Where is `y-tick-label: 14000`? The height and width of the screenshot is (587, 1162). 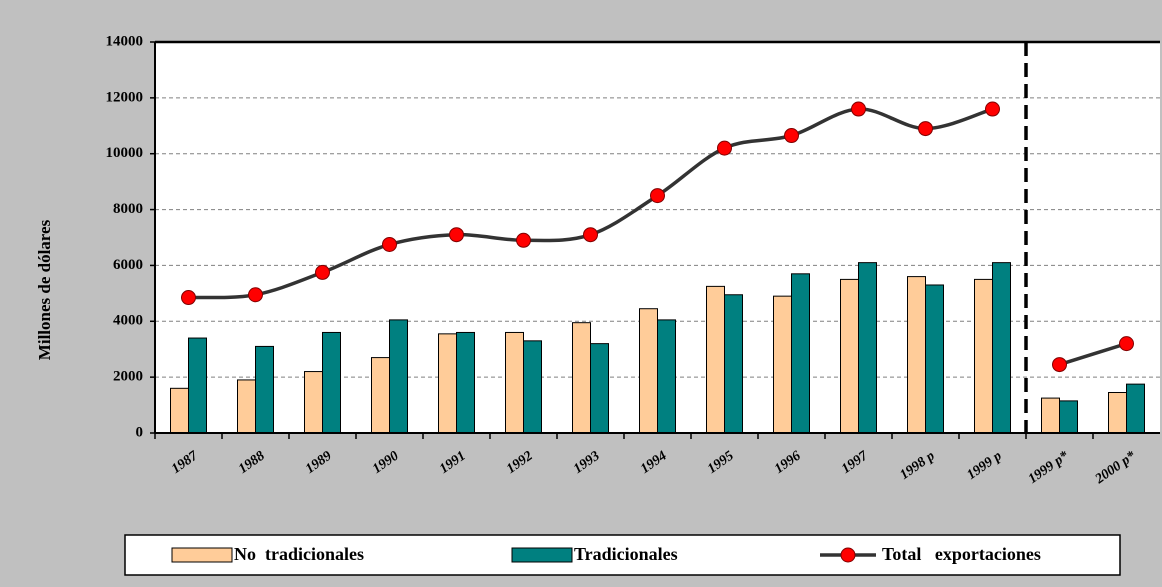
y-tick-label: 14000 is located at coordinates (125, 41).